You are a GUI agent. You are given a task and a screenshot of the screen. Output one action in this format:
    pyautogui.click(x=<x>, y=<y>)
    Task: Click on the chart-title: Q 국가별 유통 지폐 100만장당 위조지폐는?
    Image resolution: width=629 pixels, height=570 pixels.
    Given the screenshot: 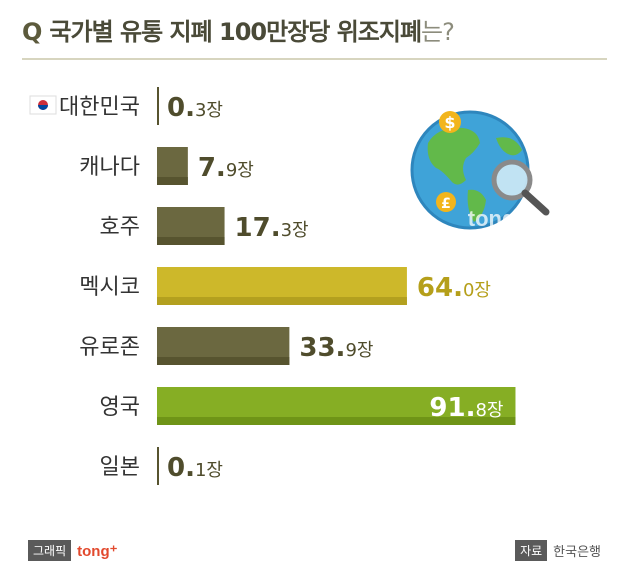 What is the action you would take?
    pyautogui.click(x=238, y=29)
    